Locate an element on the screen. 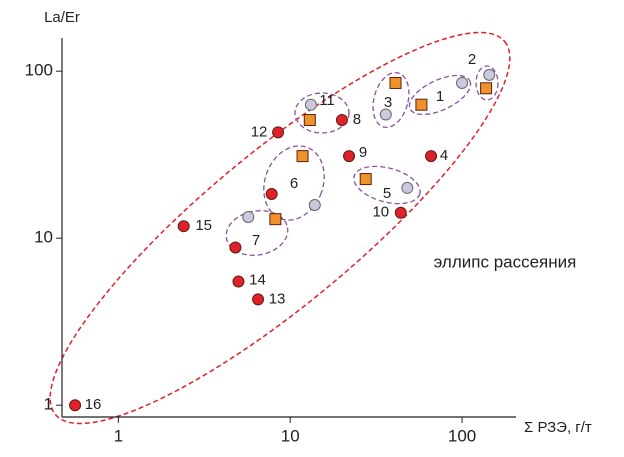 Image resolution: width=624 pixels, height=457 pixels. group-label: 11 is located at coordinates (327, 100).